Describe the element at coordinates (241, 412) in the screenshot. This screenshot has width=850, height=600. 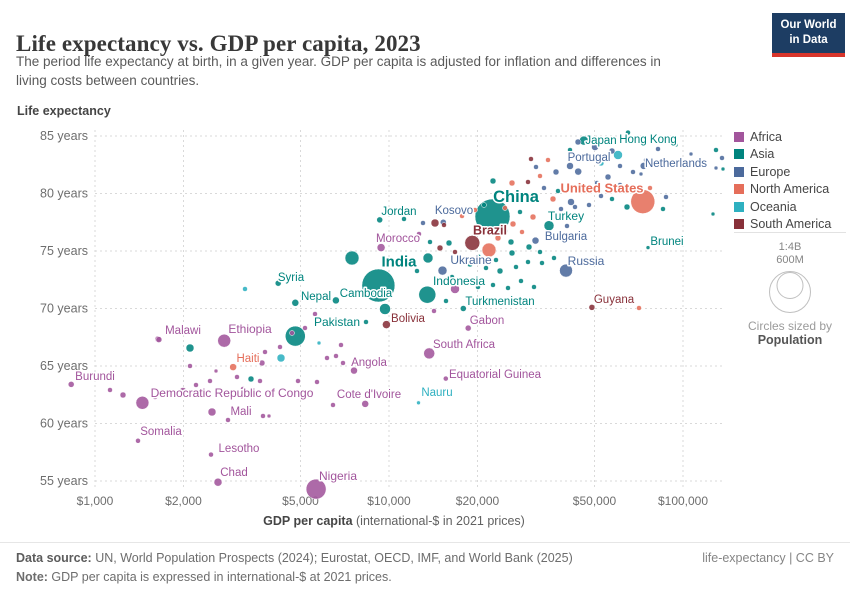
I see `country-label-mali: Mali` at that location.